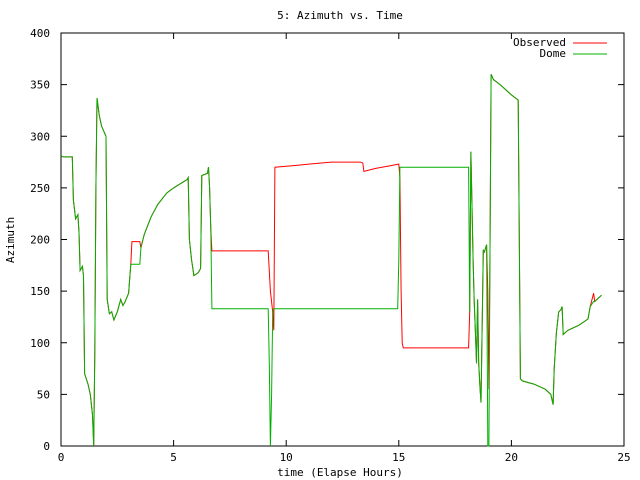  Describe the element at coordinates (40, 85) in the screenshot. I see `y-tick-label: 350` at that location.